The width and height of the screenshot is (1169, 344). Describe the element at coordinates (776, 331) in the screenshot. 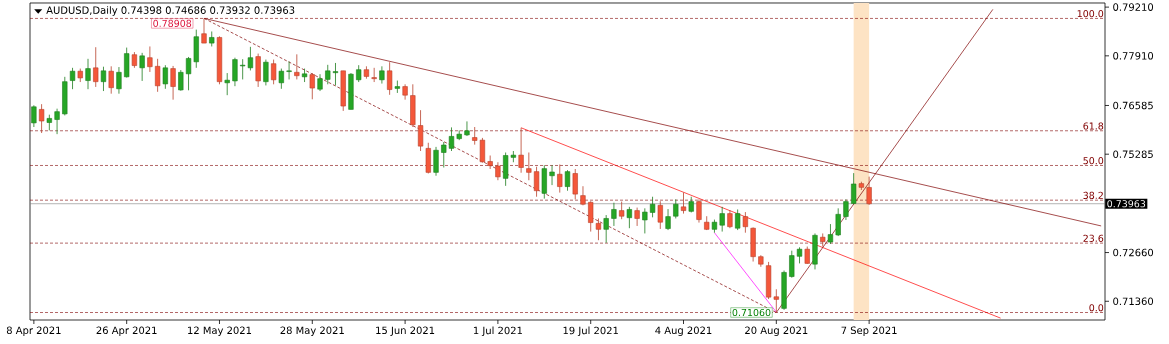

I see `x-tick-label: 20 Aug 2021` at that location.